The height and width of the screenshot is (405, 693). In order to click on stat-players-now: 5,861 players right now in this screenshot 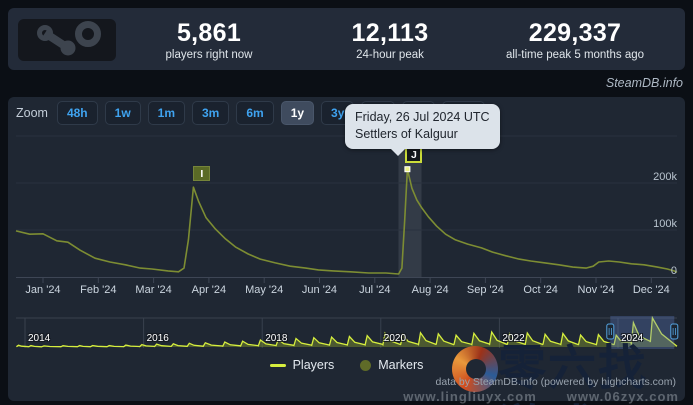, I will do `click(209, 40)`.